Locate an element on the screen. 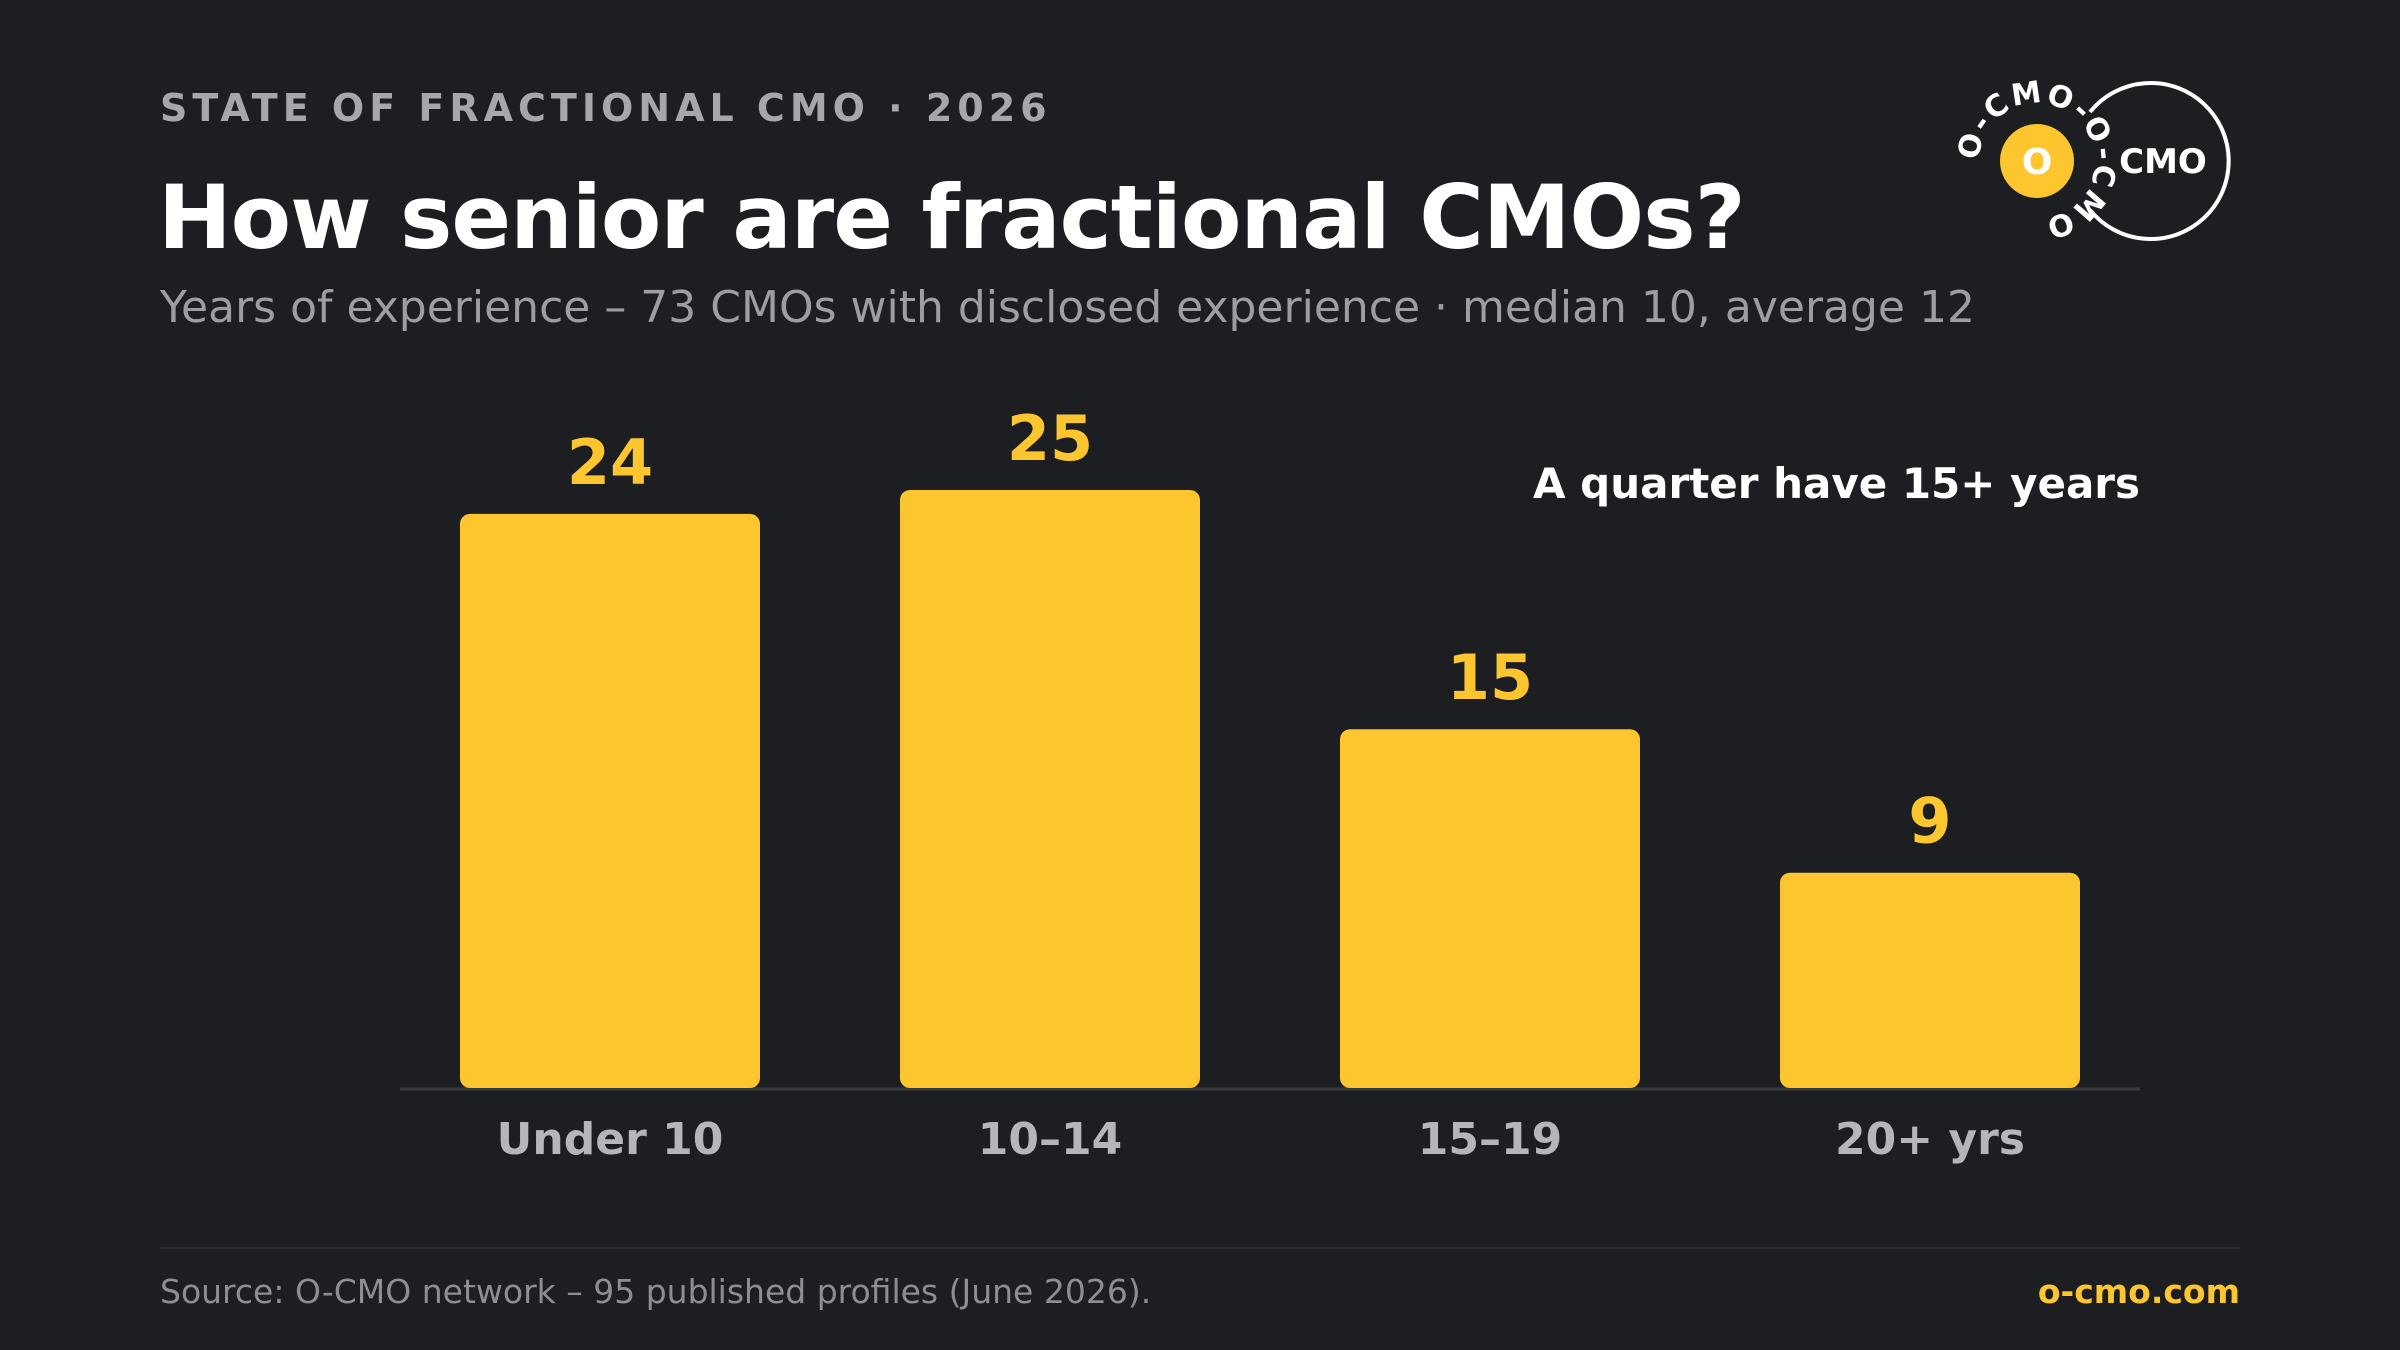 Image resolution: width=2400 pixels, height=1350 pixels. logo-outer-arc is located at coordinates (2159, 161).